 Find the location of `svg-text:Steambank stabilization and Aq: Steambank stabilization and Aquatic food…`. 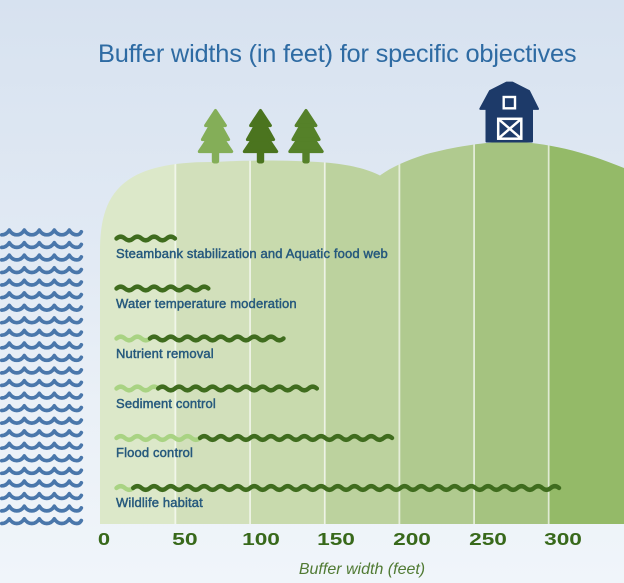

svg-text:Steambank stabilization and Aq: Steambank stabilization and Aquatic food… is located at coordinates (252, 253).